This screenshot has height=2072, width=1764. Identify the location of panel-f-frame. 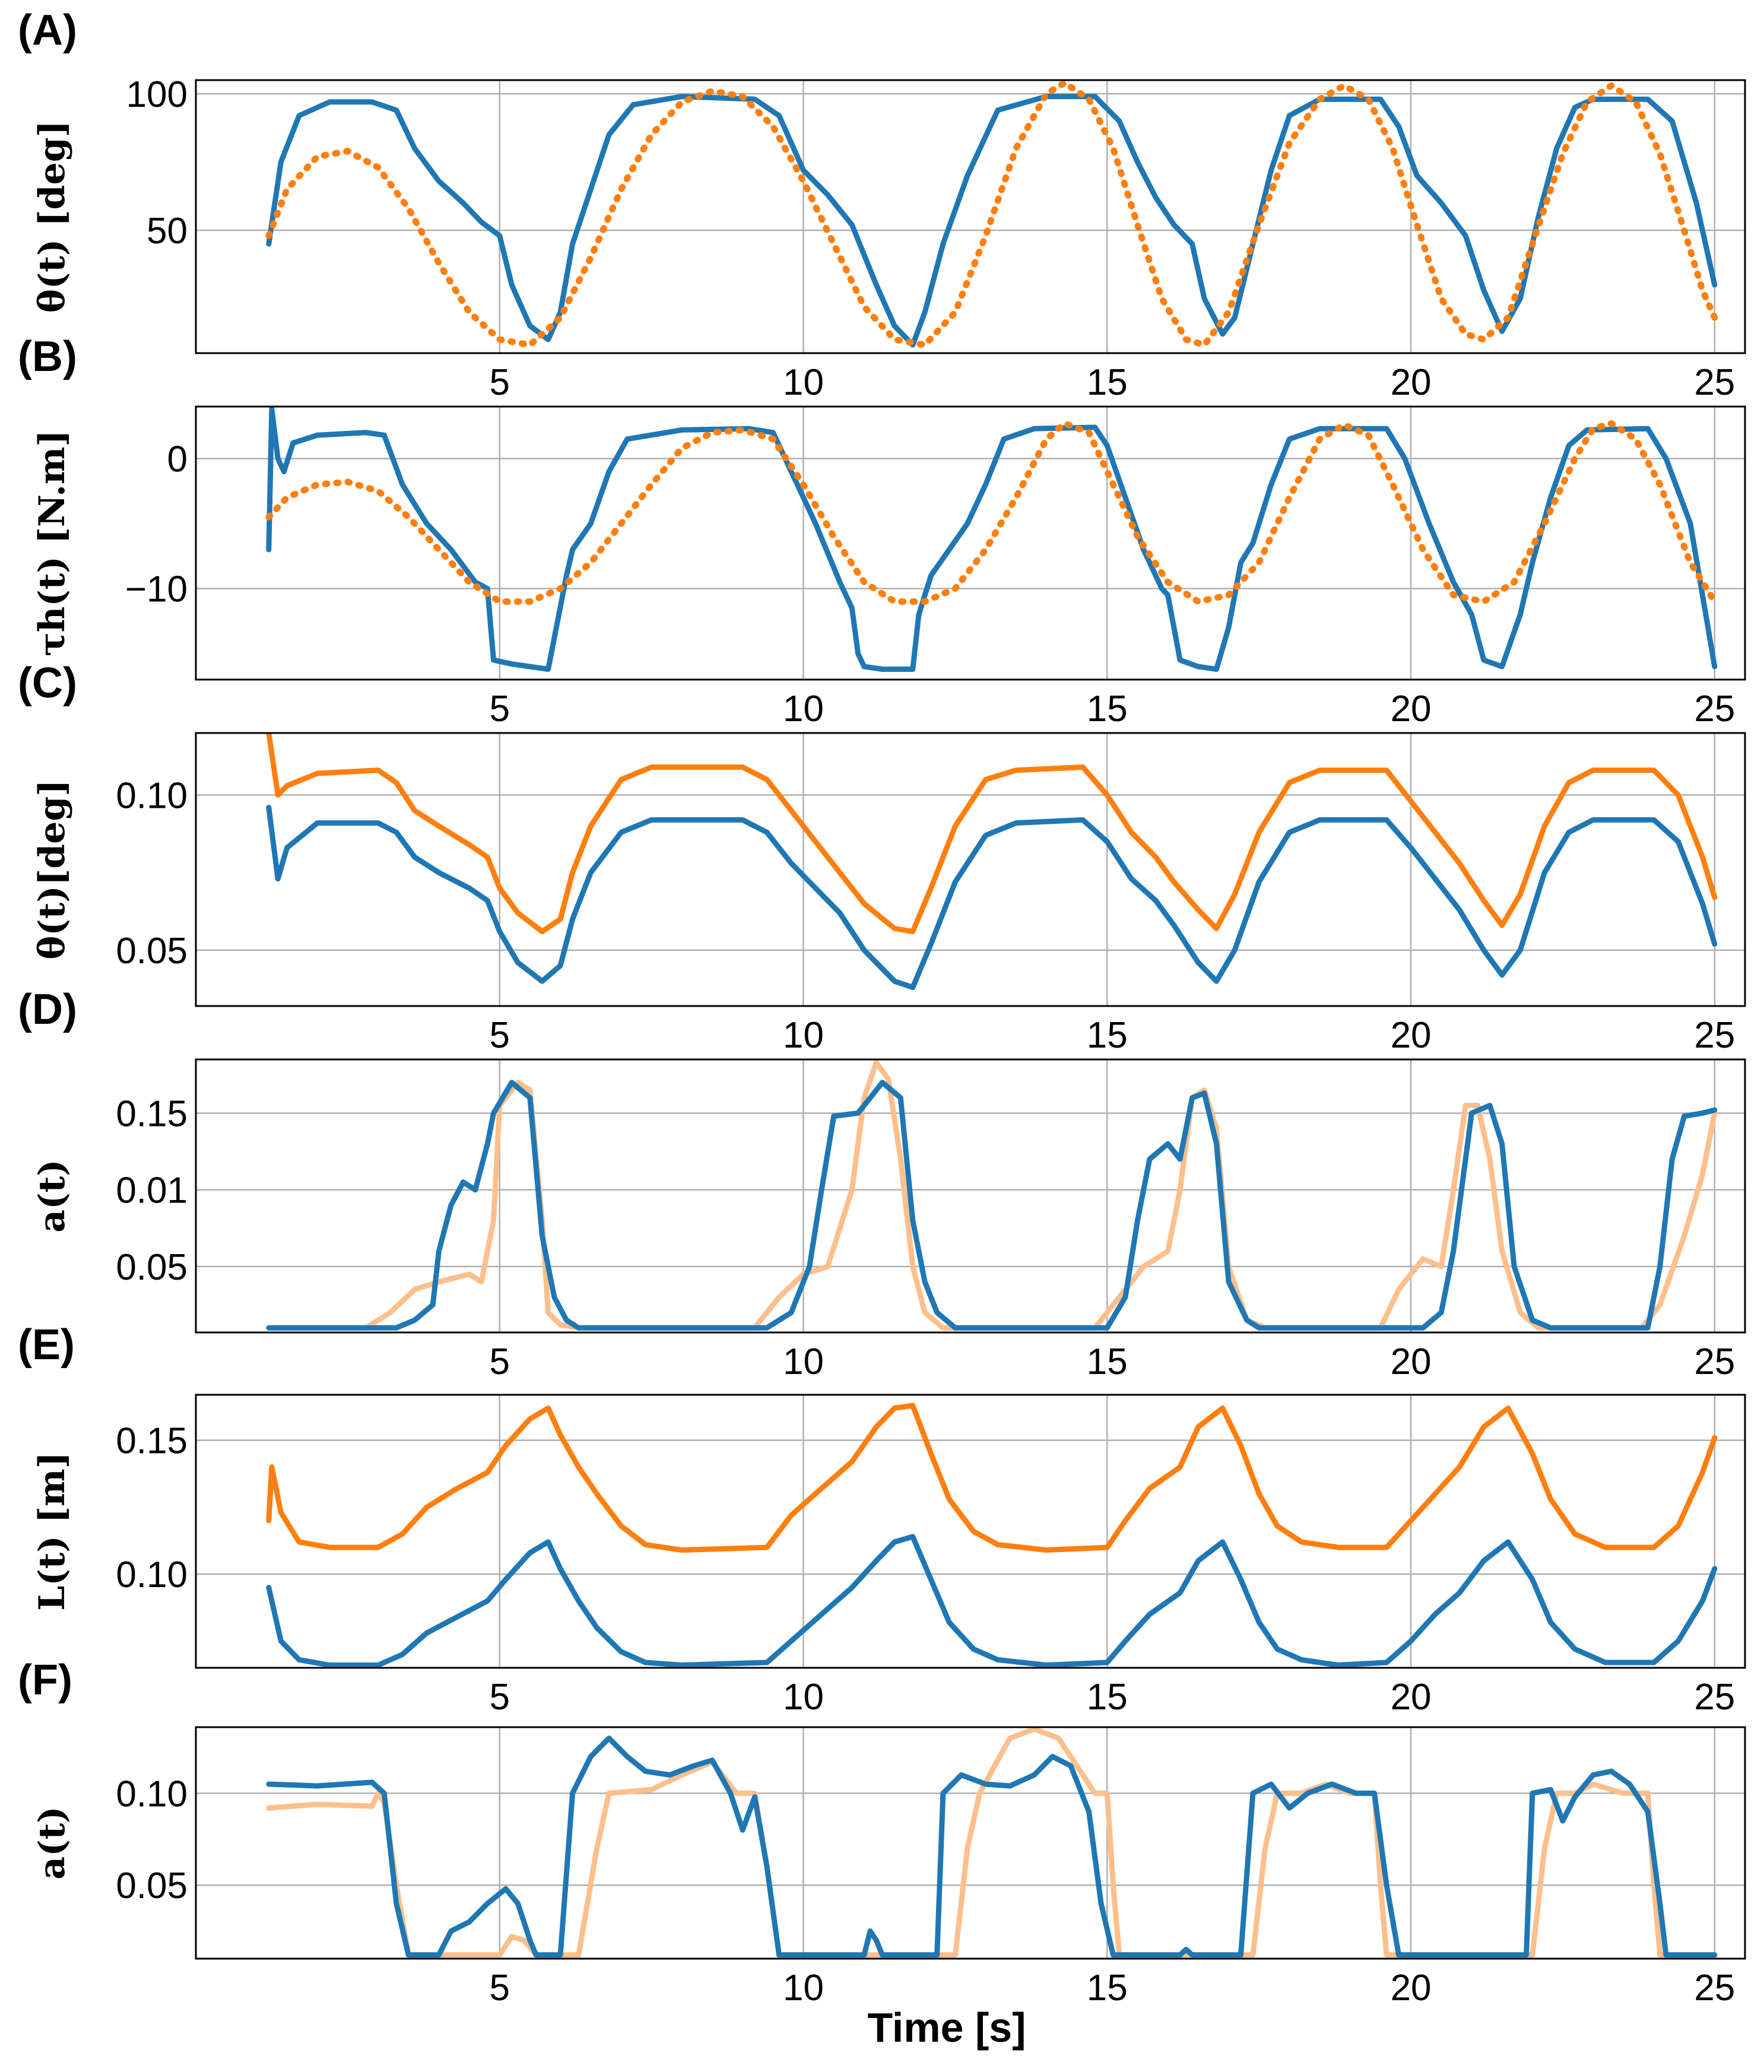
(970, 1843).